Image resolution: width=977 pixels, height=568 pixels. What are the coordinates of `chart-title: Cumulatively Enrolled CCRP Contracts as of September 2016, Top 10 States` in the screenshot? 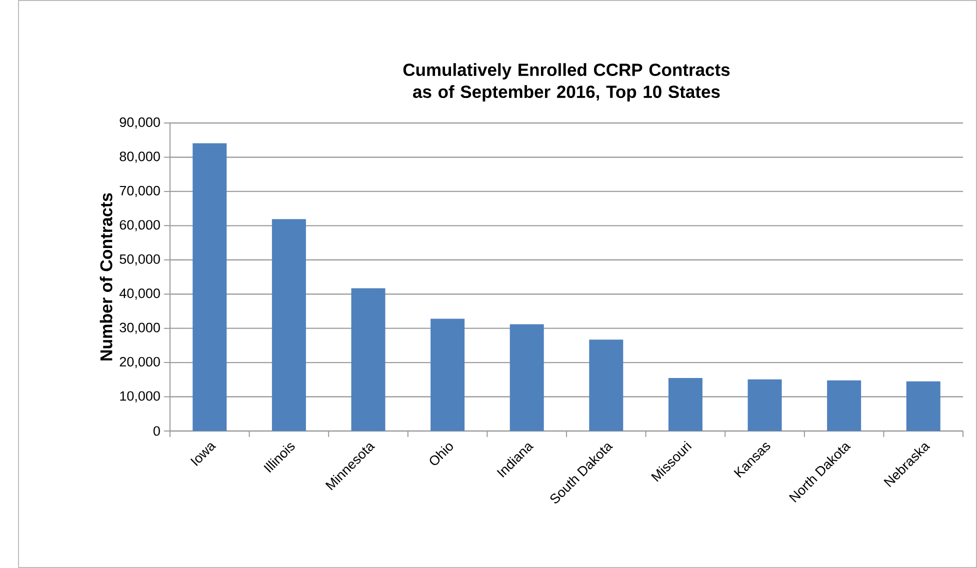 It's located at (566, 82).